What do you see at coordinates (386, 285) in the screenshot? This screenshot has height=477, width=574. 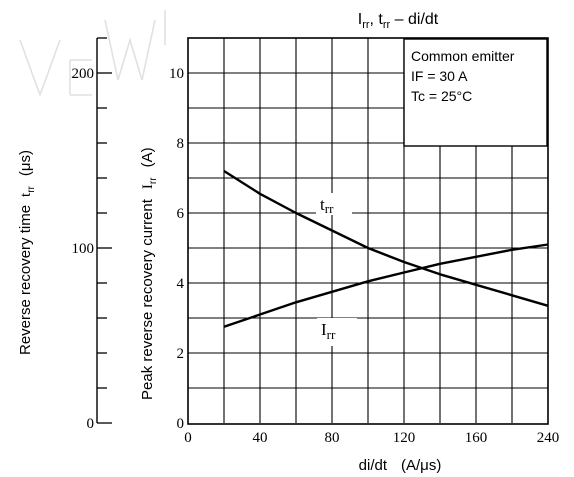 I see `series-line-irr` at bounding box center [386, 285].